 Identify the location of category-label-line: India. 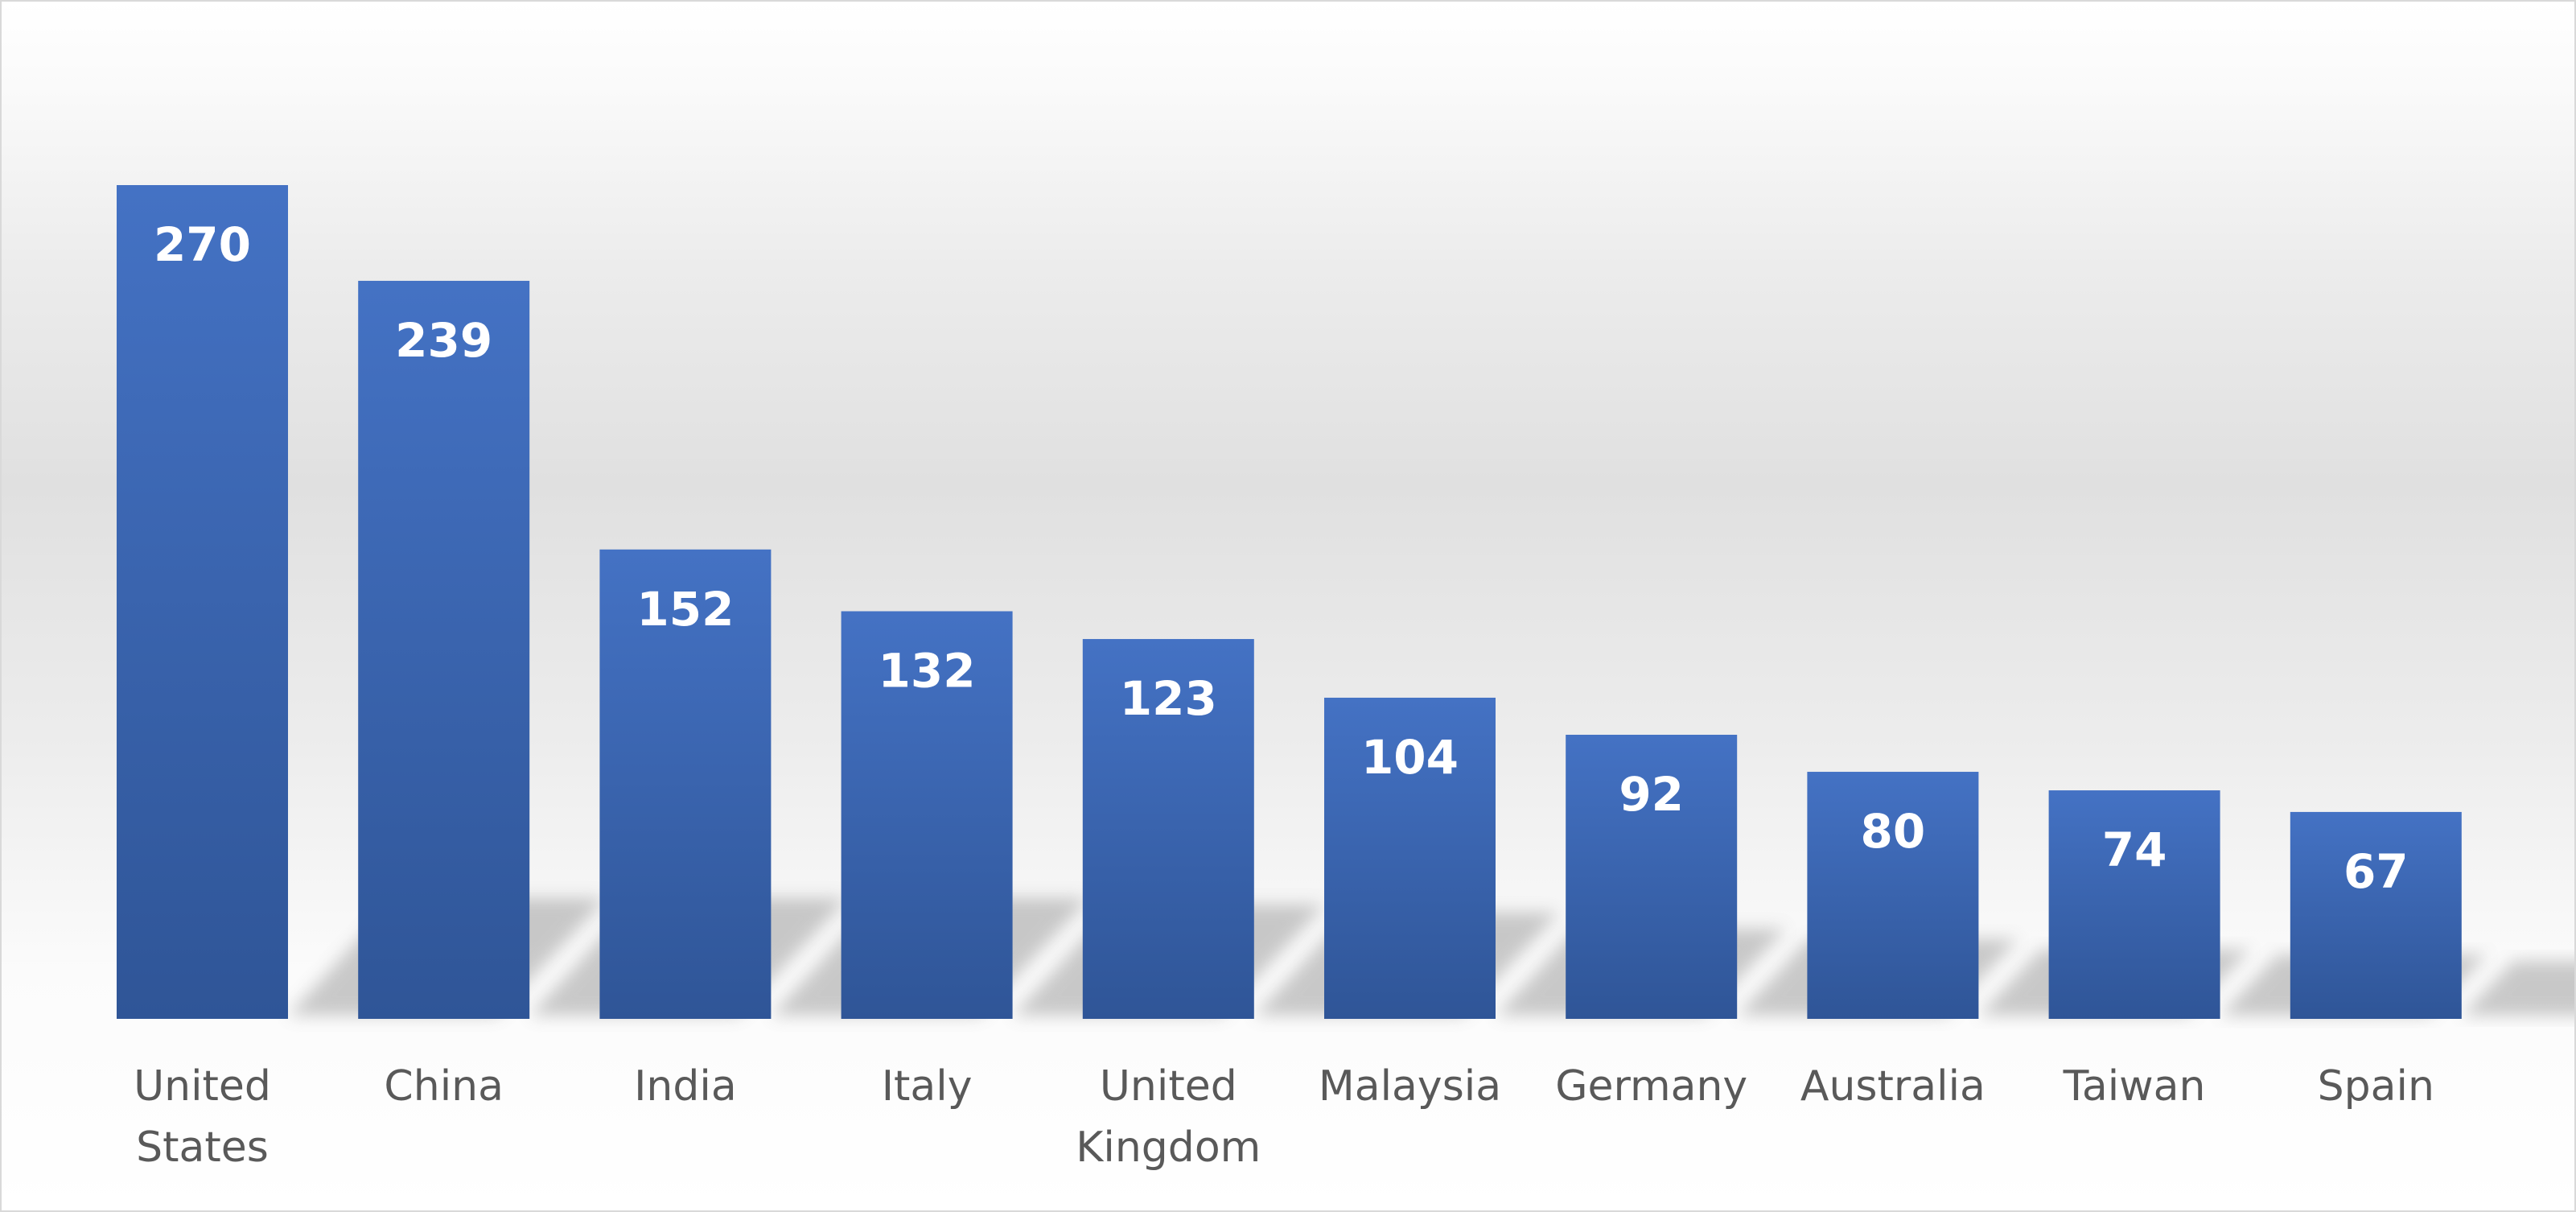
(685, 1086).